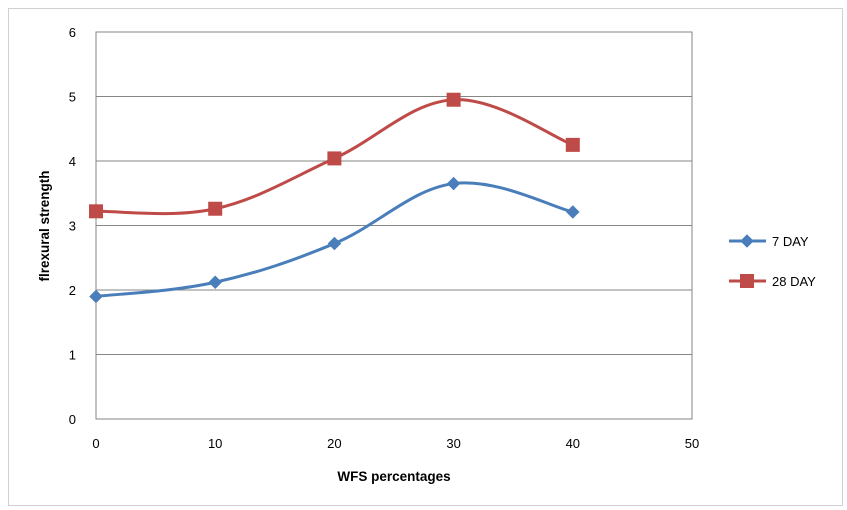  Describe the element at coordinates (95, 443) in the screenshot. I see `x-tick-label: 0` at that location.